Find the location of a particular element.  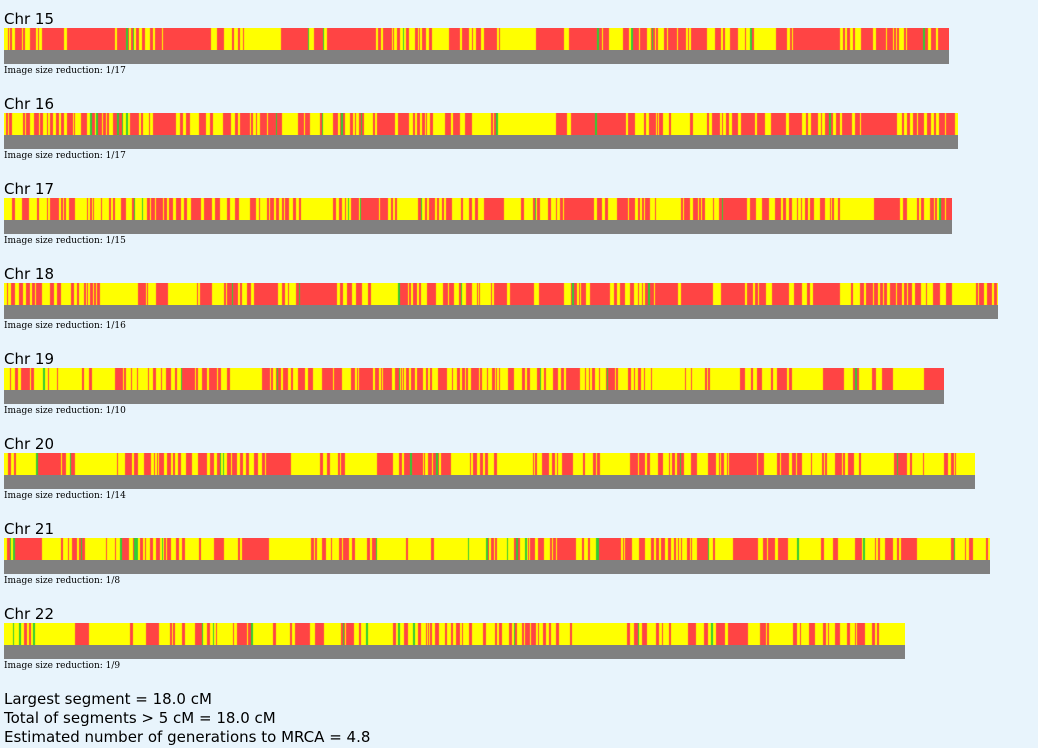

image-size-reduction: Image size reduction: 1/14 is located at coordinates (65, 496).